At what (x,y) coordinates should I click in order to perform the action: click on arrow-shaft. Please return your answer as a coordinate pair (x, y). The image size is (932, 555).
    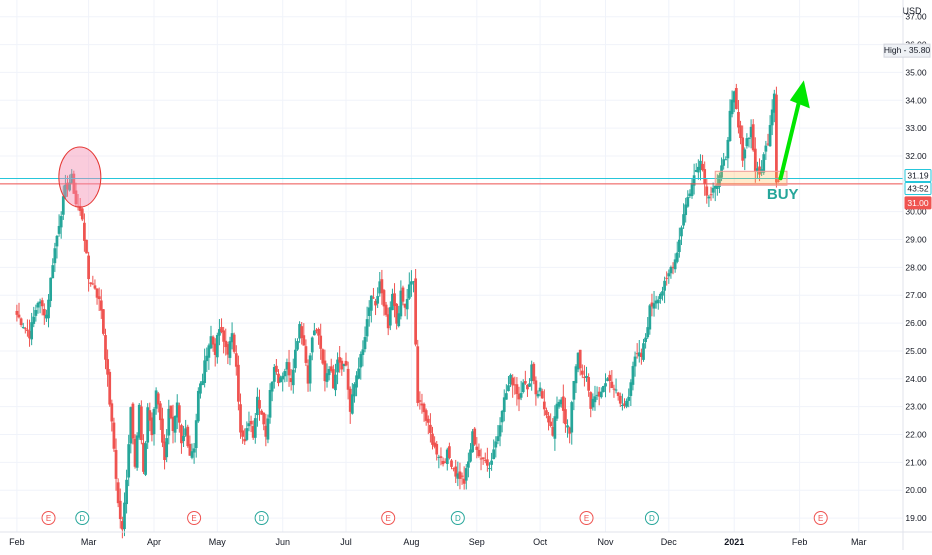
    Looking at the image, I should click on (790, 138).